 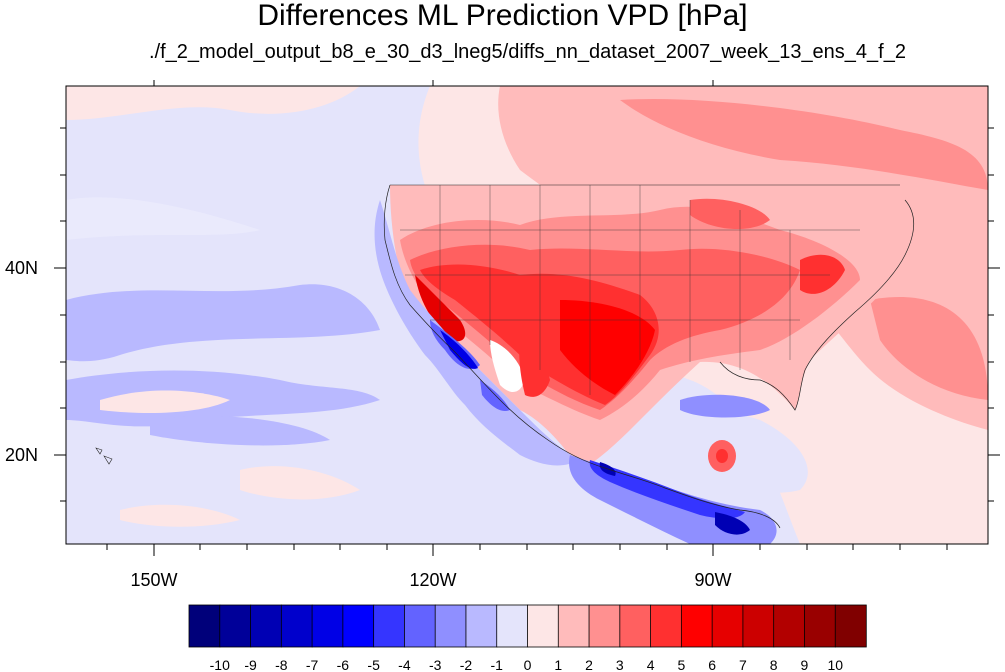 I want to click on colorbar-label: -3, so click(x=435, y=664).